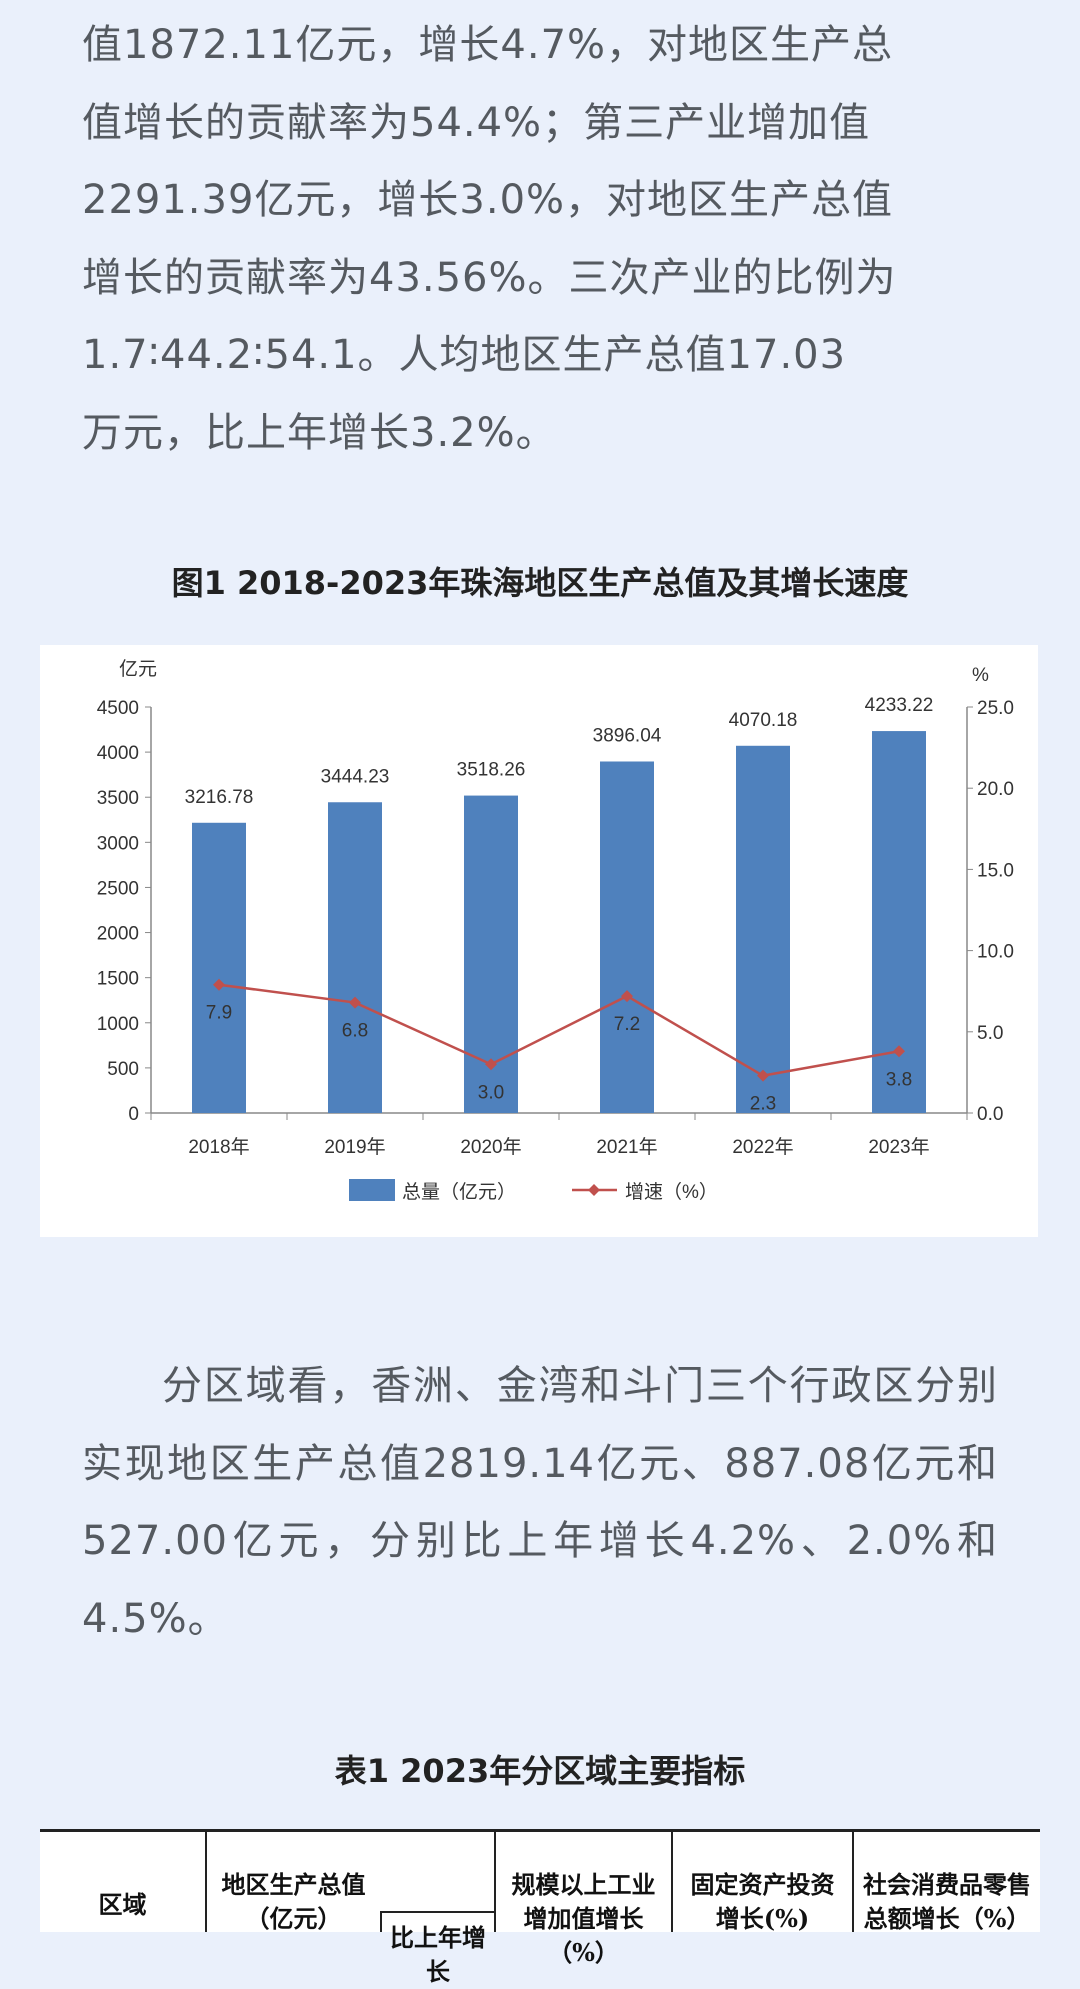 The image size is (1080, 1989). What do you see at coordinates (355, 1031) in the screenshot?
I see `growth-value-label: 6.8` at bounding box center [355, 1031].